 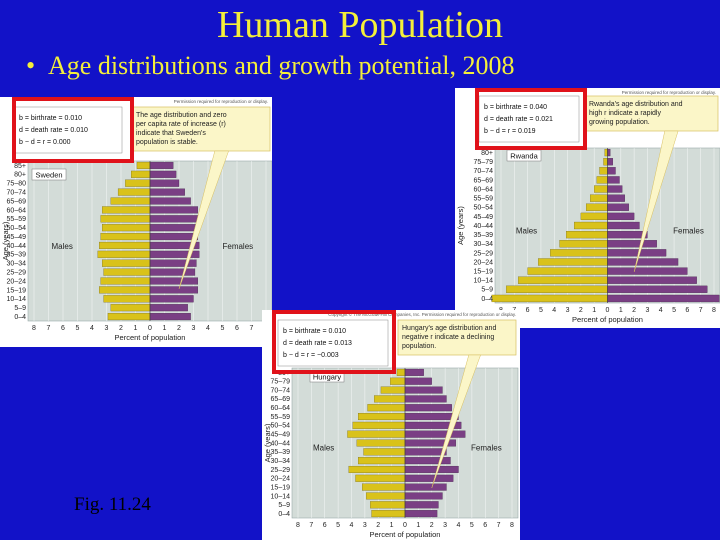 I want to click on age-tick-label: 45–49, so click(x=17, y=237).